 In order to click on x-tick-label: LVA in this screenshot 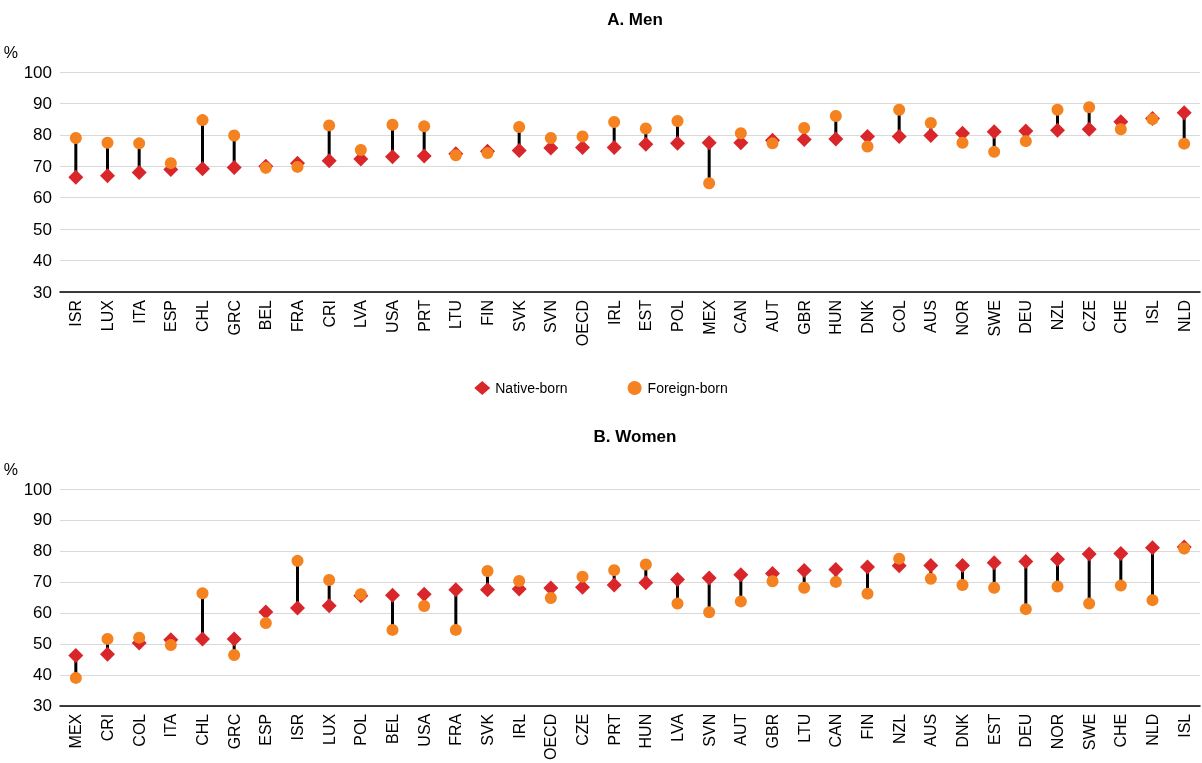, I will do `click(361, 313)`.